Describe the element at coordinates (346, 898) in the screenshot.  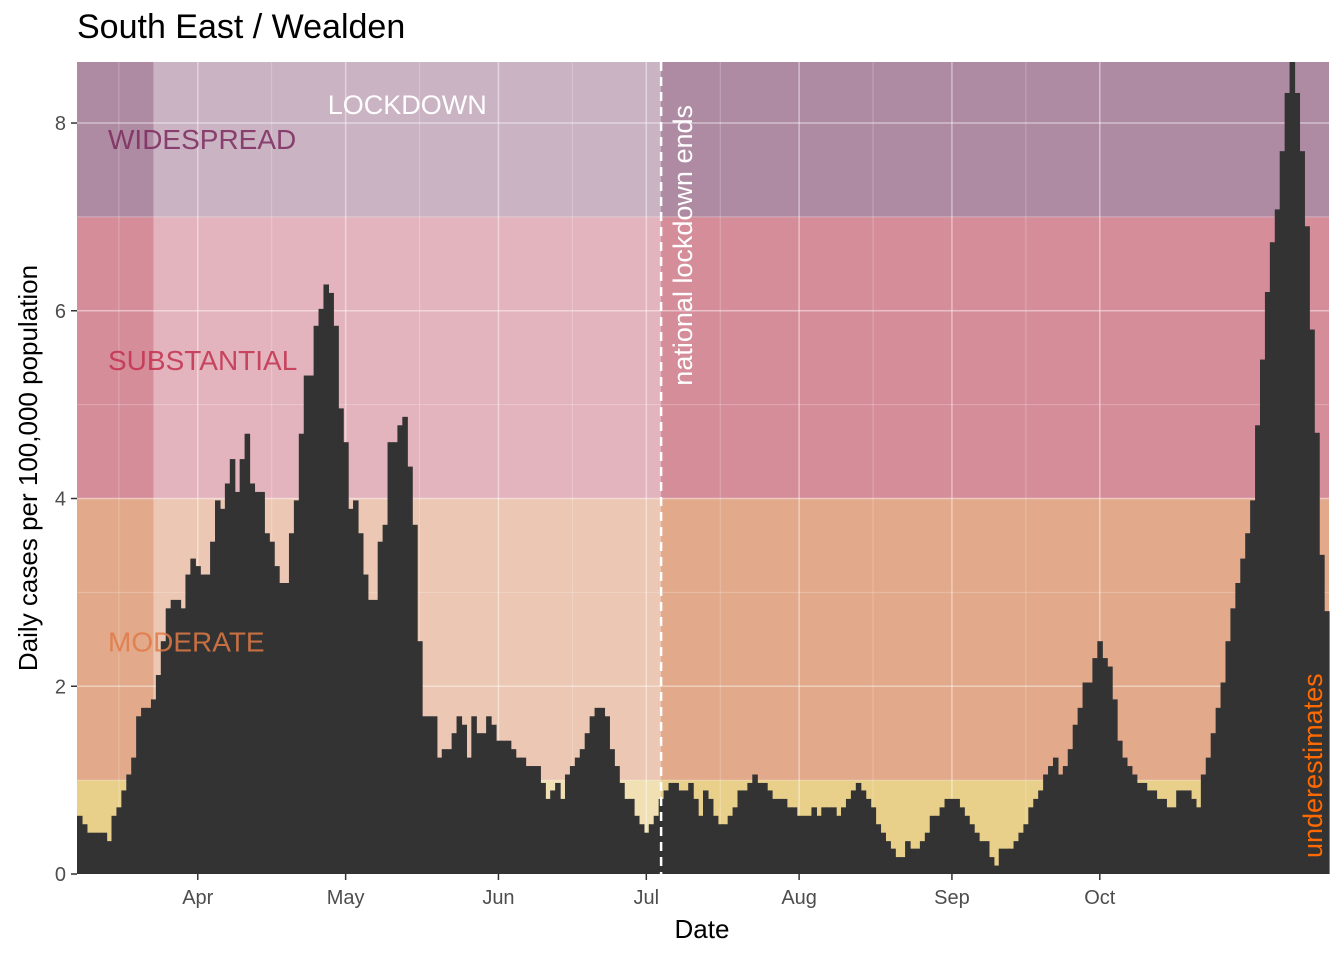
I see `x-tick-label: May` at that location.